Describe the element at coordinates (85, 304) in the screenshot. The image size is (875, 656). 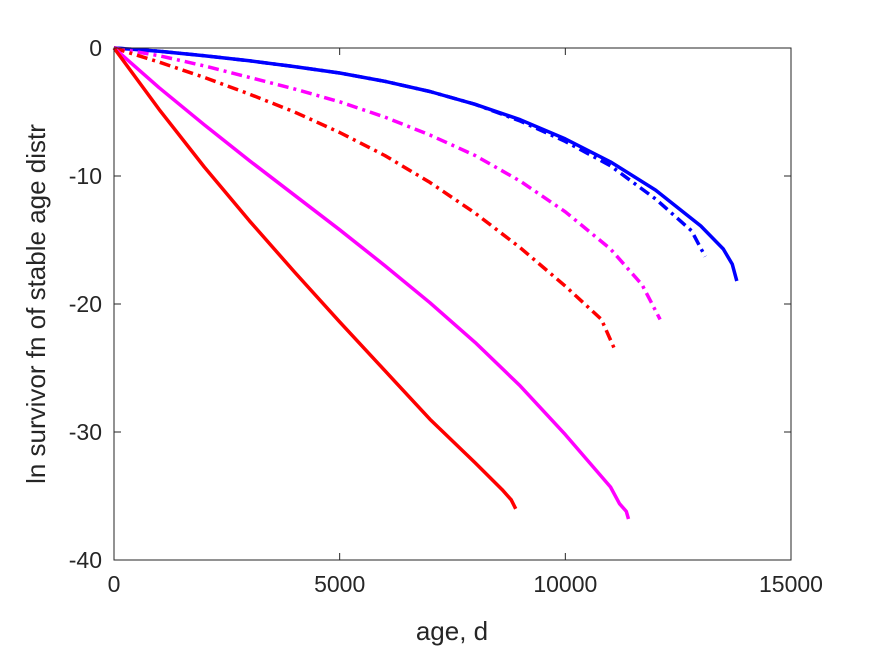
I see `y-tick-label: -20` at that location.